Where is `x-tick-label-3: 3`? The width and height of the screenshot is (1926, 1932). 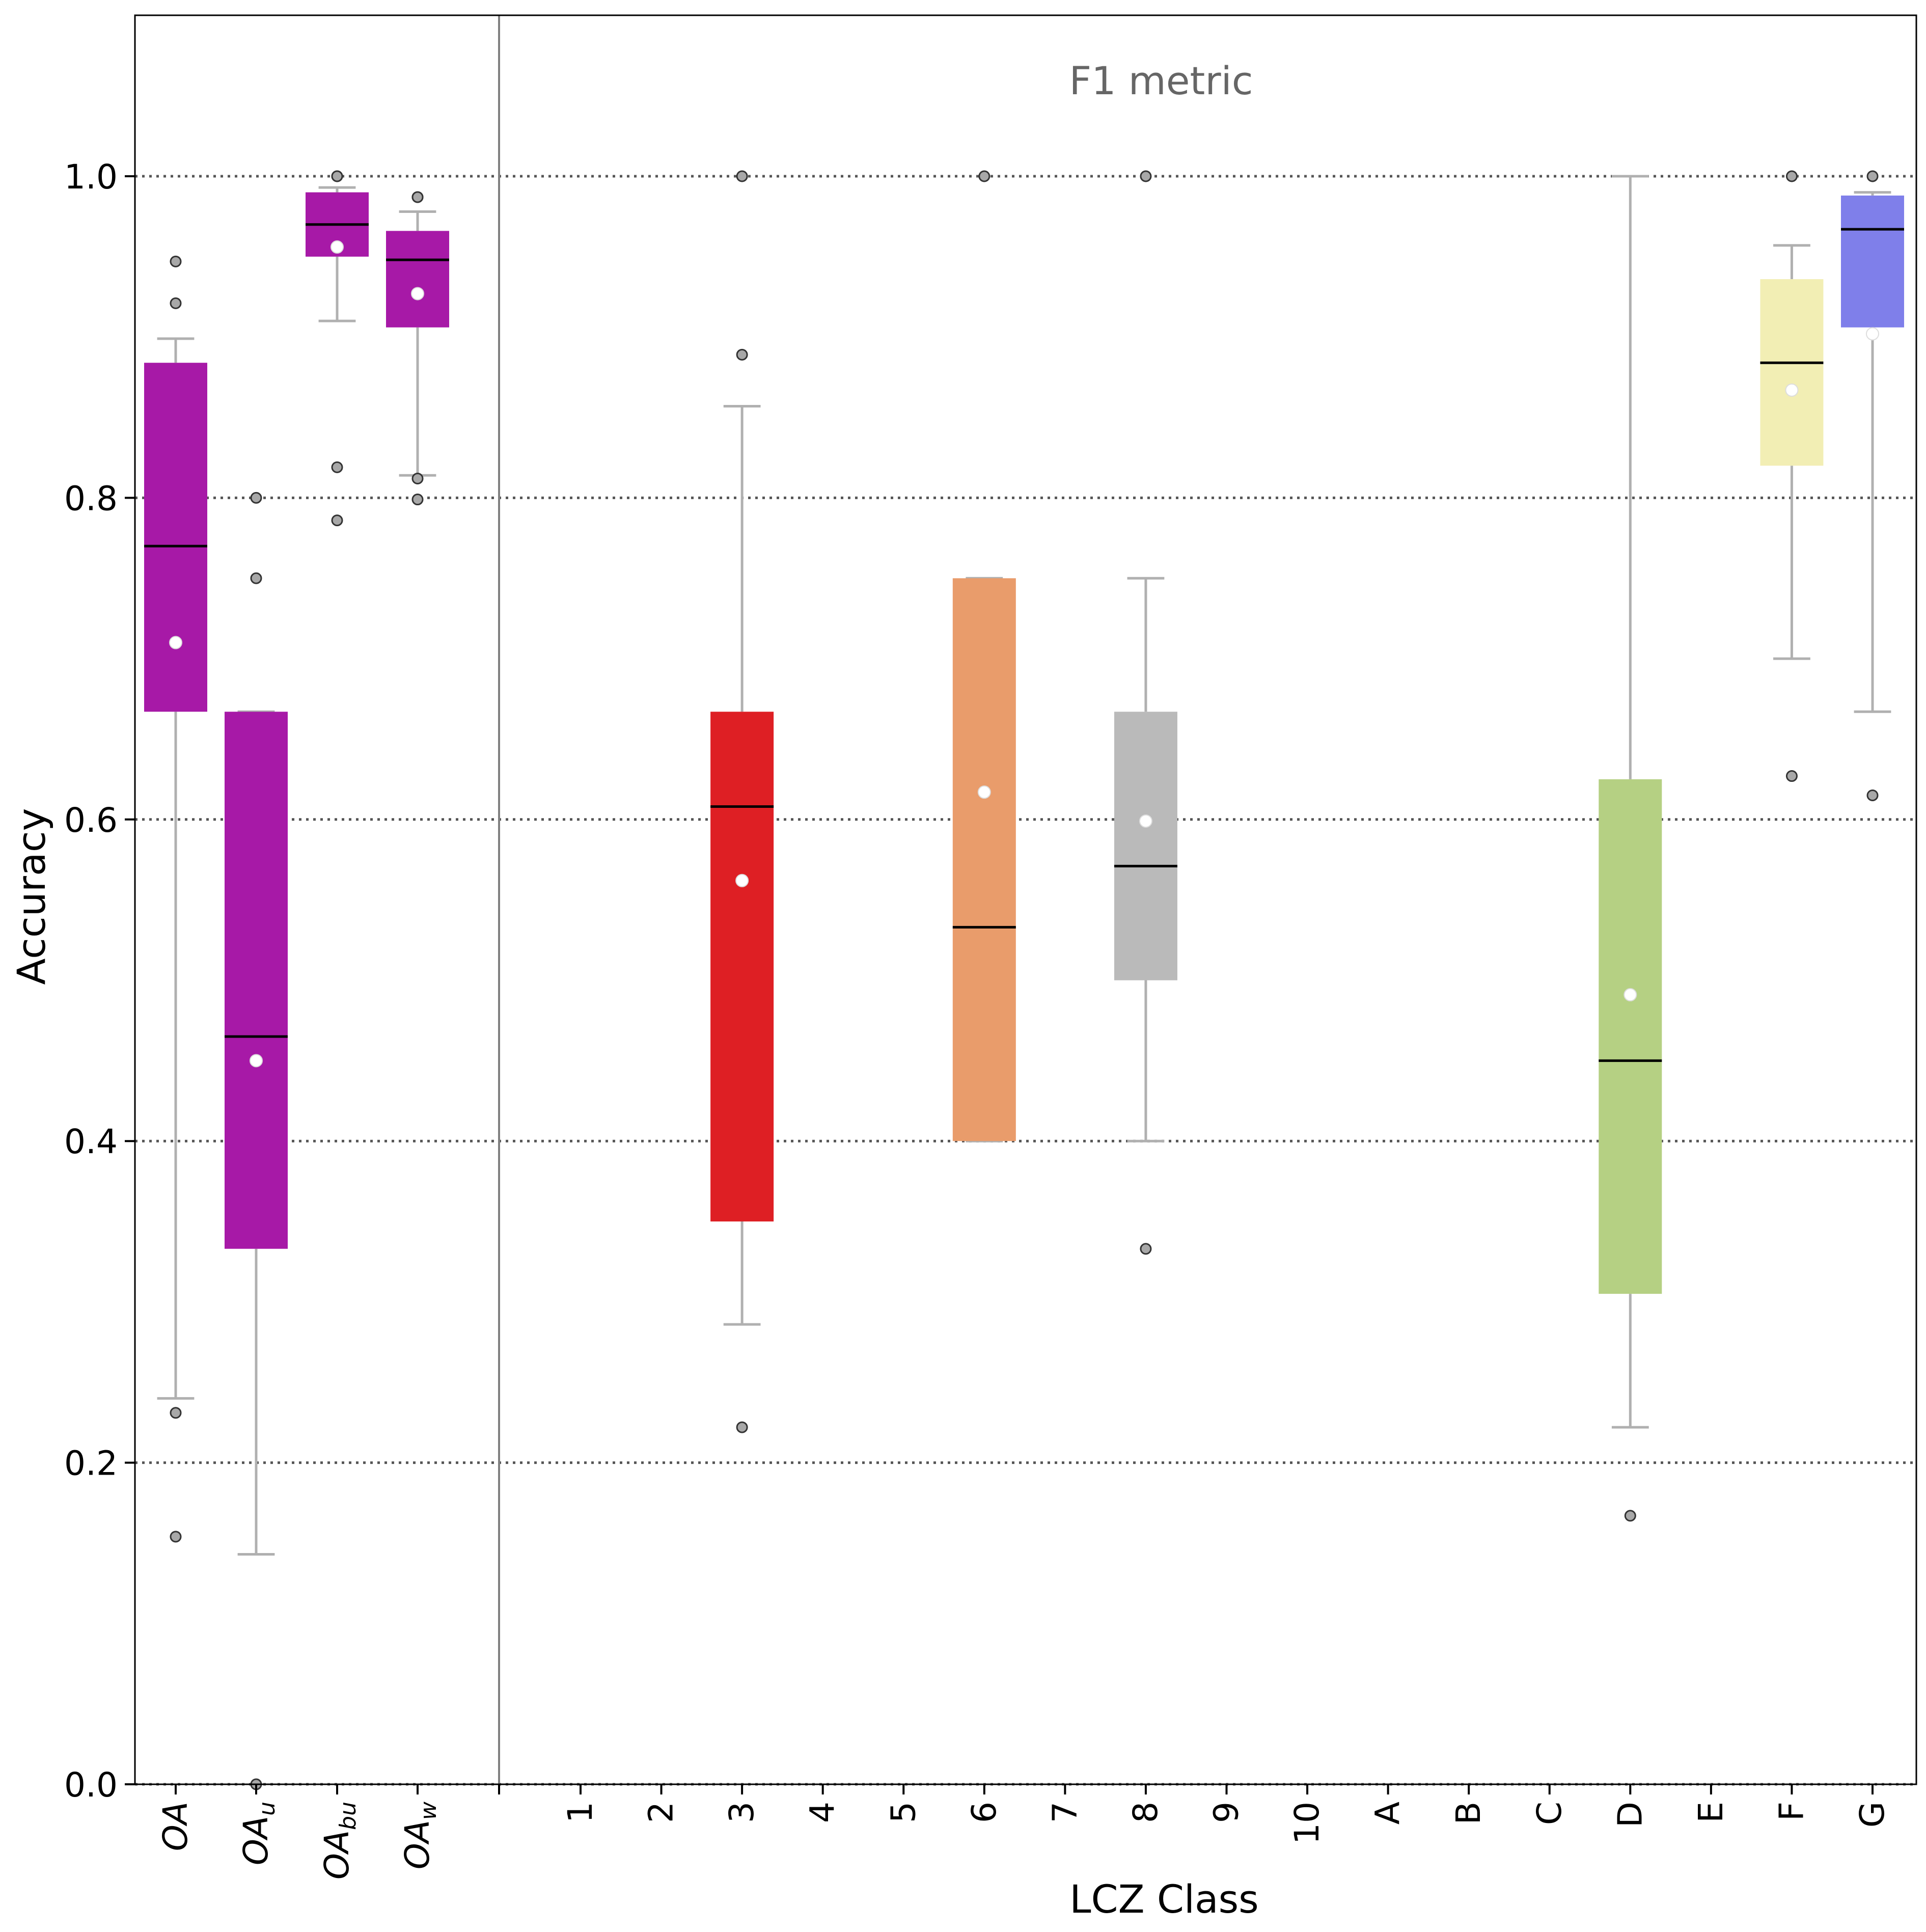 x-tick-label-3: 3 is located at coordinates (741, 1812).